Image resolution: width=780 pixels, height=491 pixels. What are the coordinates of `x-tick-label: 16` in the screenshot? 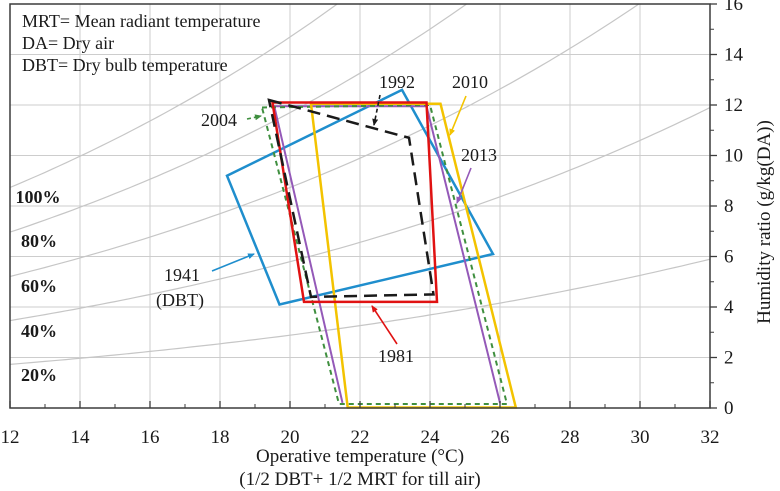 It's located at (150, 437).